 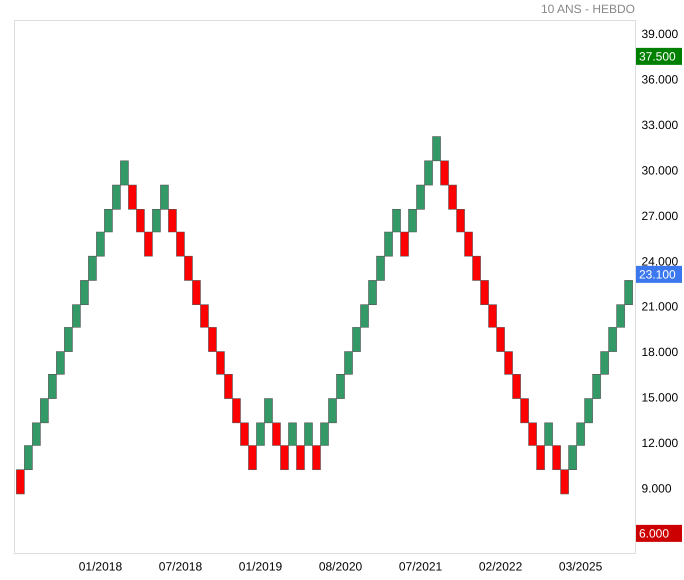 What do you see at coordinates (657, 274) in the screenshot?
I see `ref-line-label: 23.100` at bounding box center [657, 274].